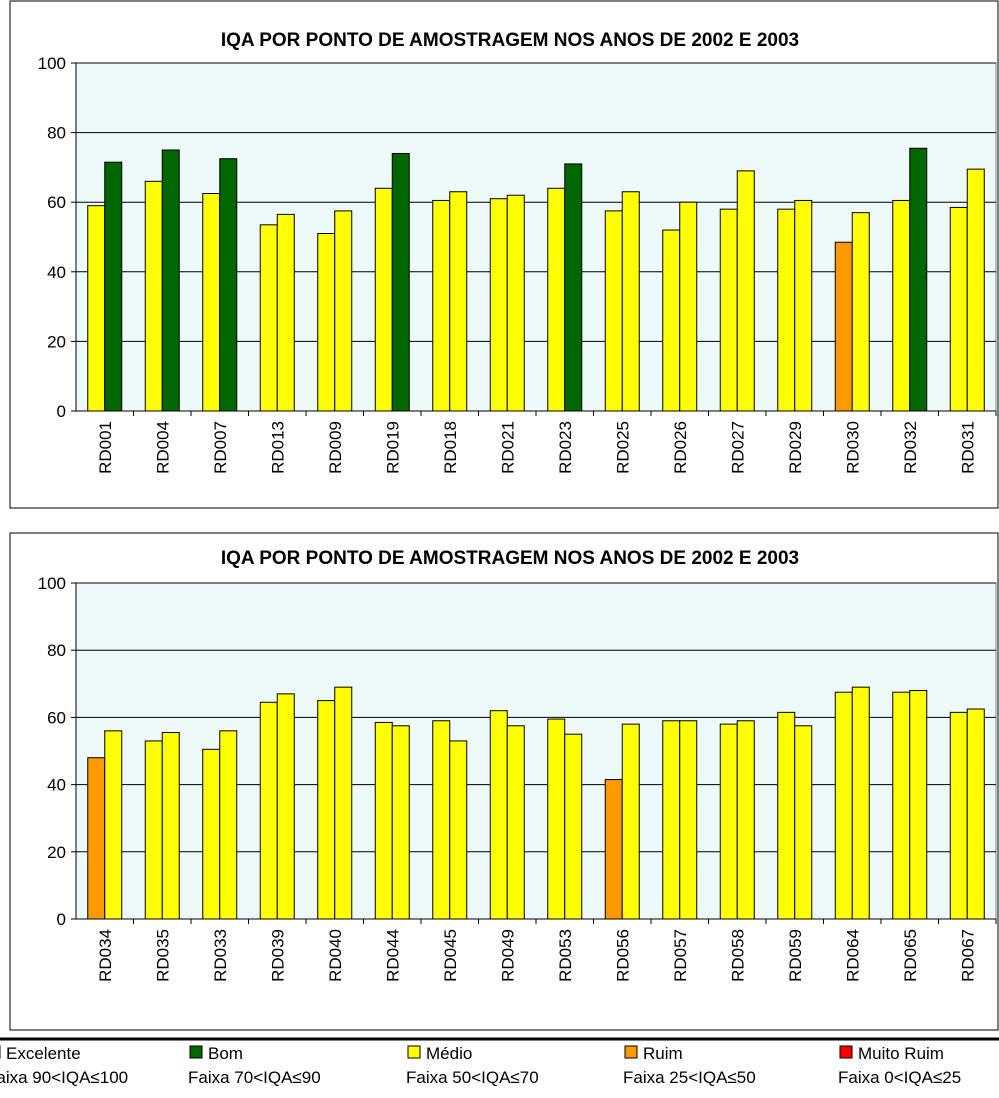 The height and width of the screenshot is (1098, 999). What do you see at coordinates (392, 447) in the screenshot?
I see `x-tick-label: RD019` at bounding box center [392, 447].